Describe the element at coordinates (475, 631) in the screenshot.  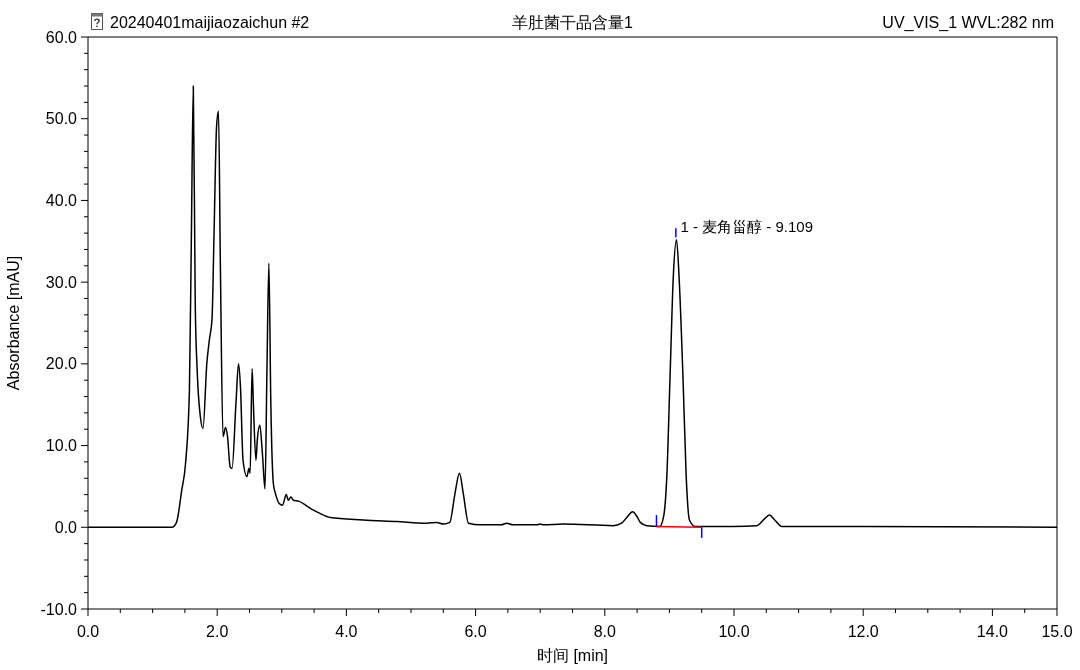
I see `x-tick-label: 6.0` at that location.